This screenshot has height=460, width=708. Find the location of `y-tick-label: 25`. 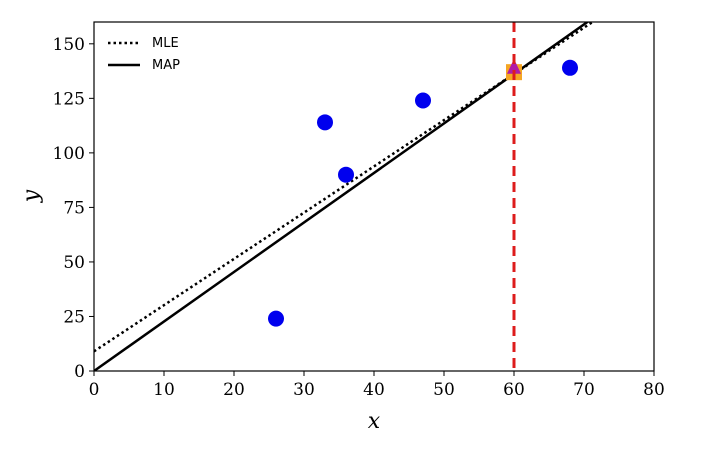

y-tick-label: 25 is located at coordinates (74, 317).